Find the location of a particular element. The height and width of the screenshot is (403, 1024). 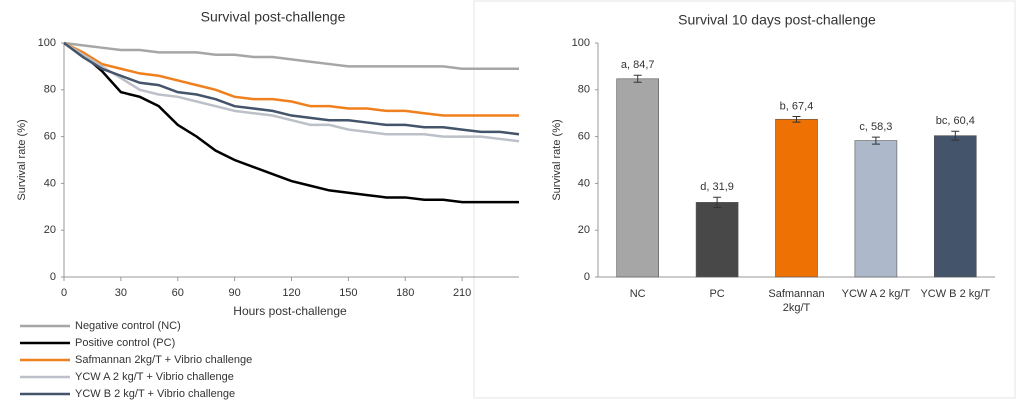

x-tick-label: 150 is located at coordinates (348, 293).